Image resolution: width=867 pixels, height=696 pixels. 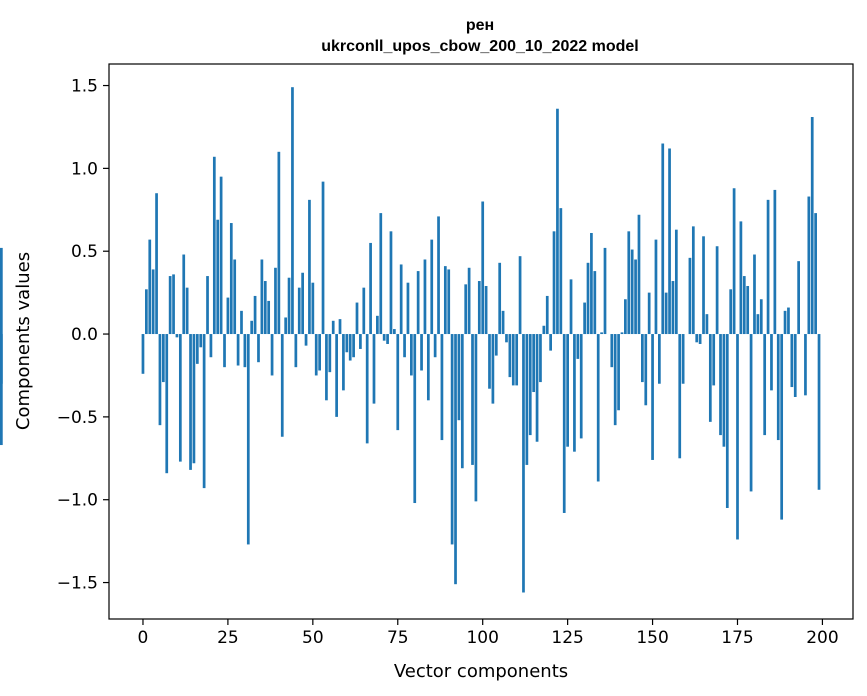 What do you see at coordinates (480, 25) in the screenshot?
I see `chart-title: рен` at bounding box center [480, 25].